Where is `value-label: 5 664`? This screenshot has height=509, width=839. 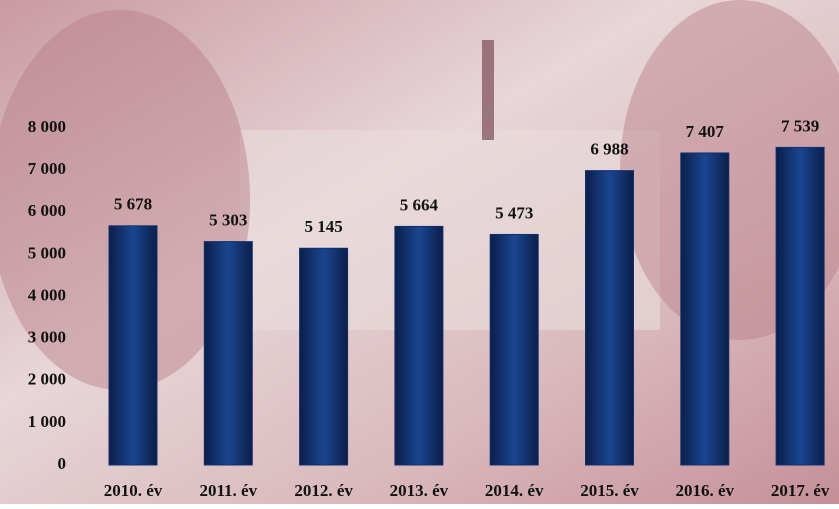
value-label: 5 664 is located at coordinates (419, 204).